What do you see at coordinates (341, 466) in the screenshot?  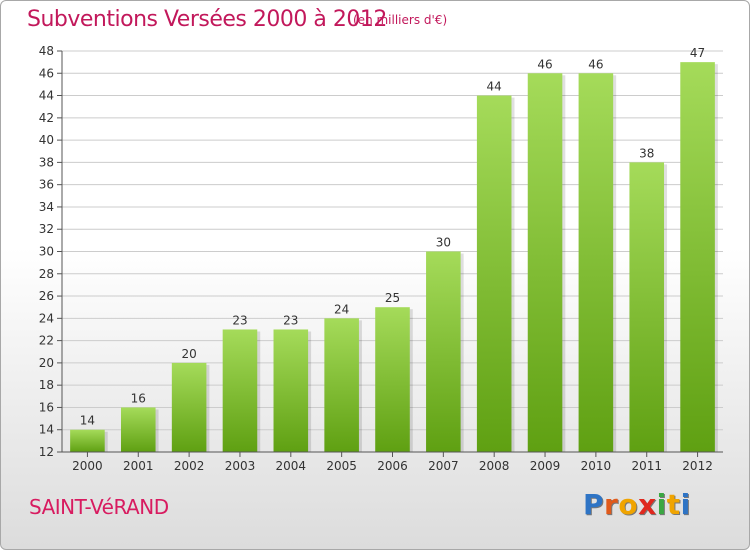 I see `x-tick-label: 2005` at bounding box center [341, 466].